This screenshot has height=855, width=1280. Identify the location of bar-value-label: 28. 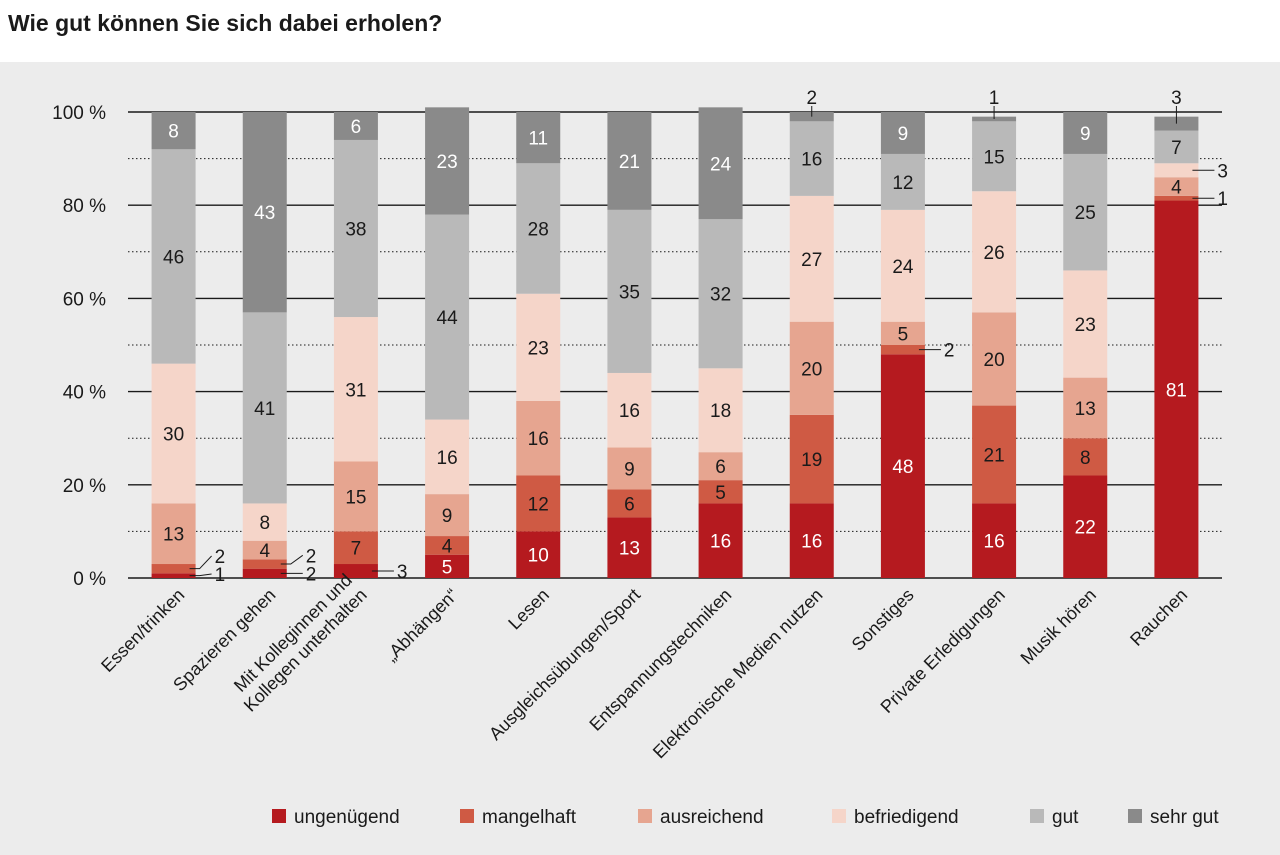
(538, 230).